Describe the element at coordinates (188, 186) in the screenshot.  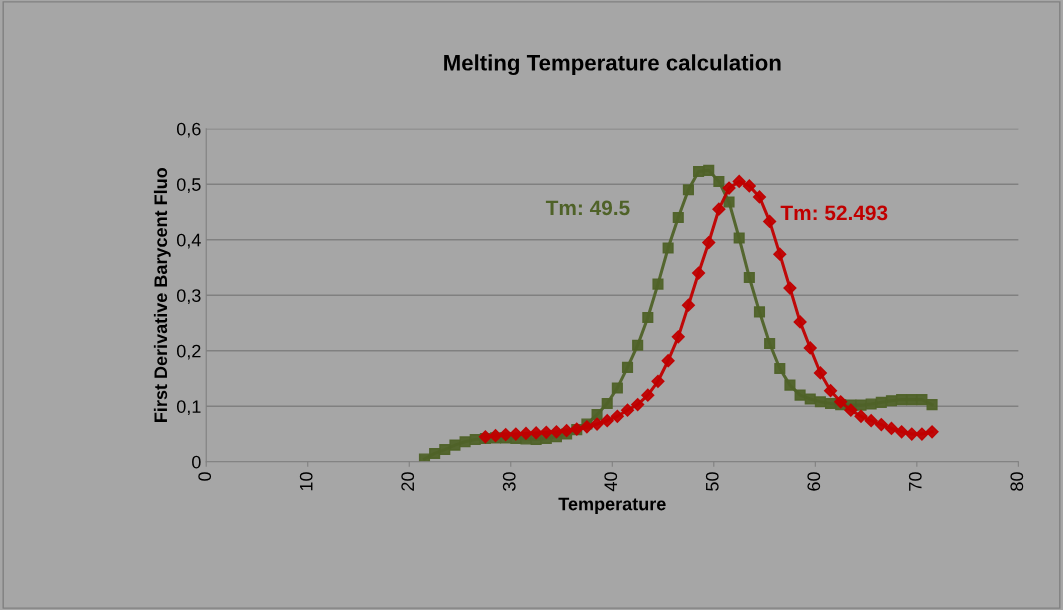
I see `y-tick-label: 0,5` at that location.